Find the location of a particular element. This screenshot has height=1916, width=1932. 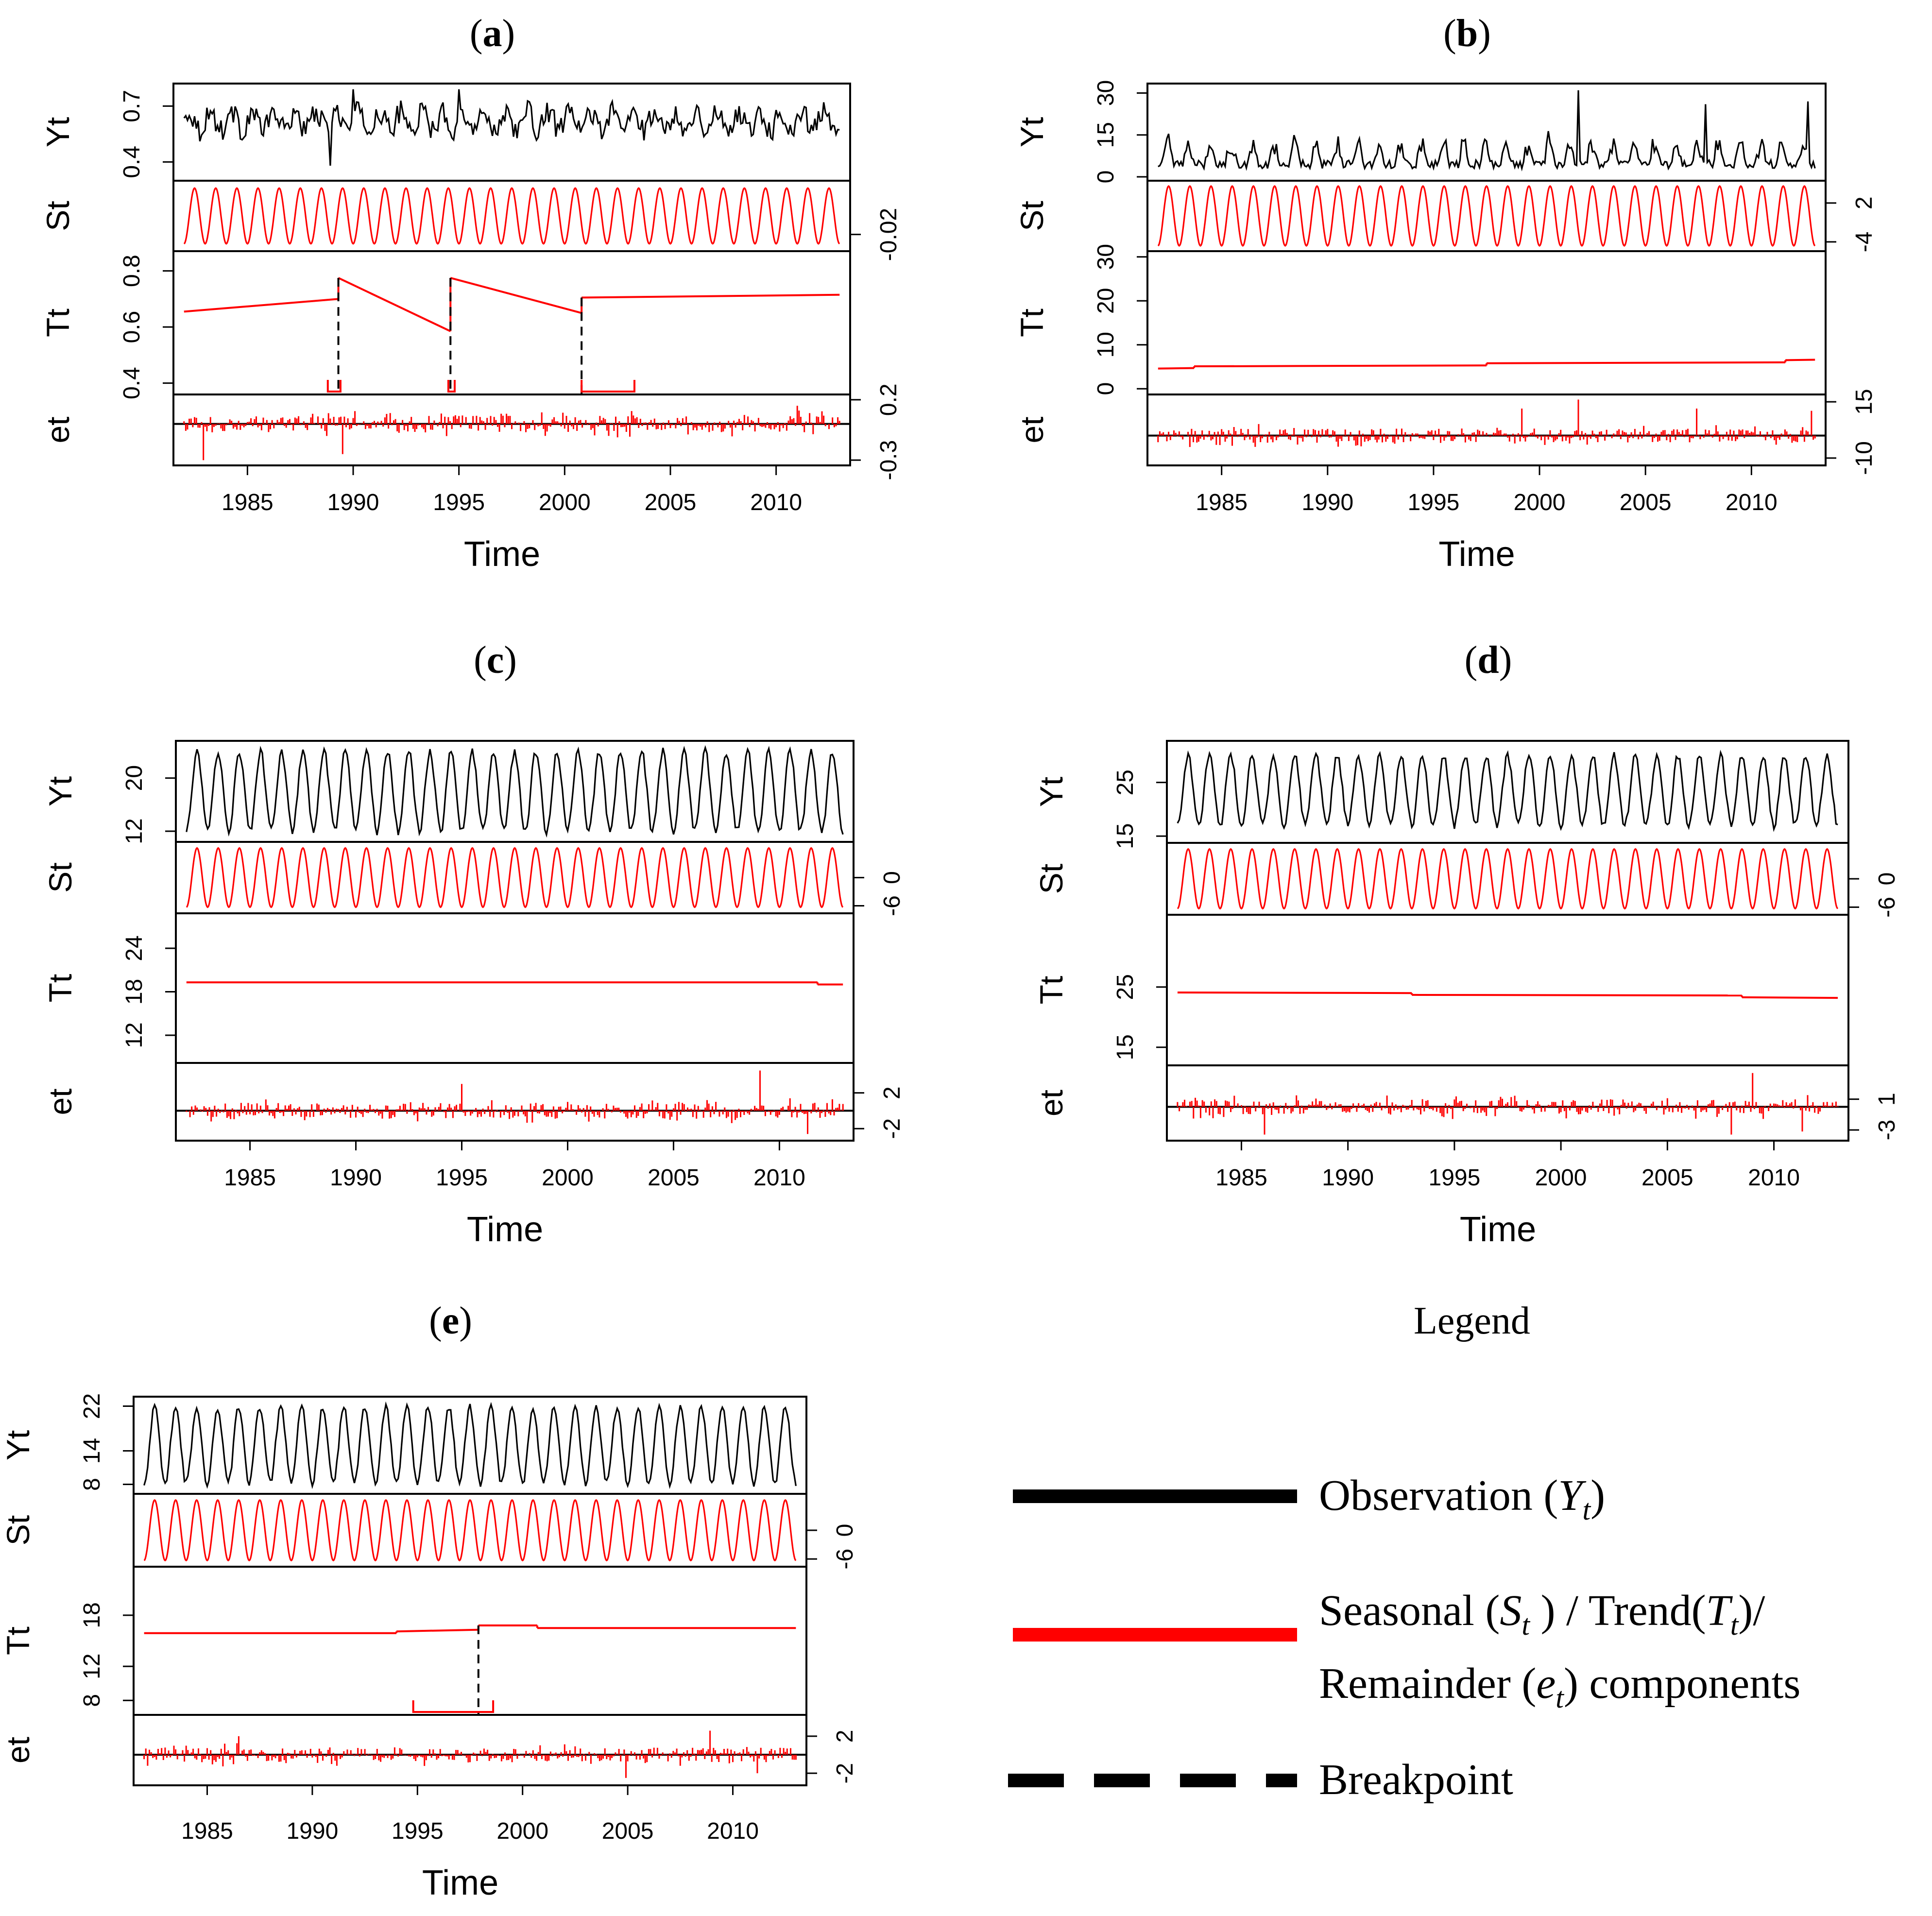

chart-frame-c is located at coordinates (515, 941).